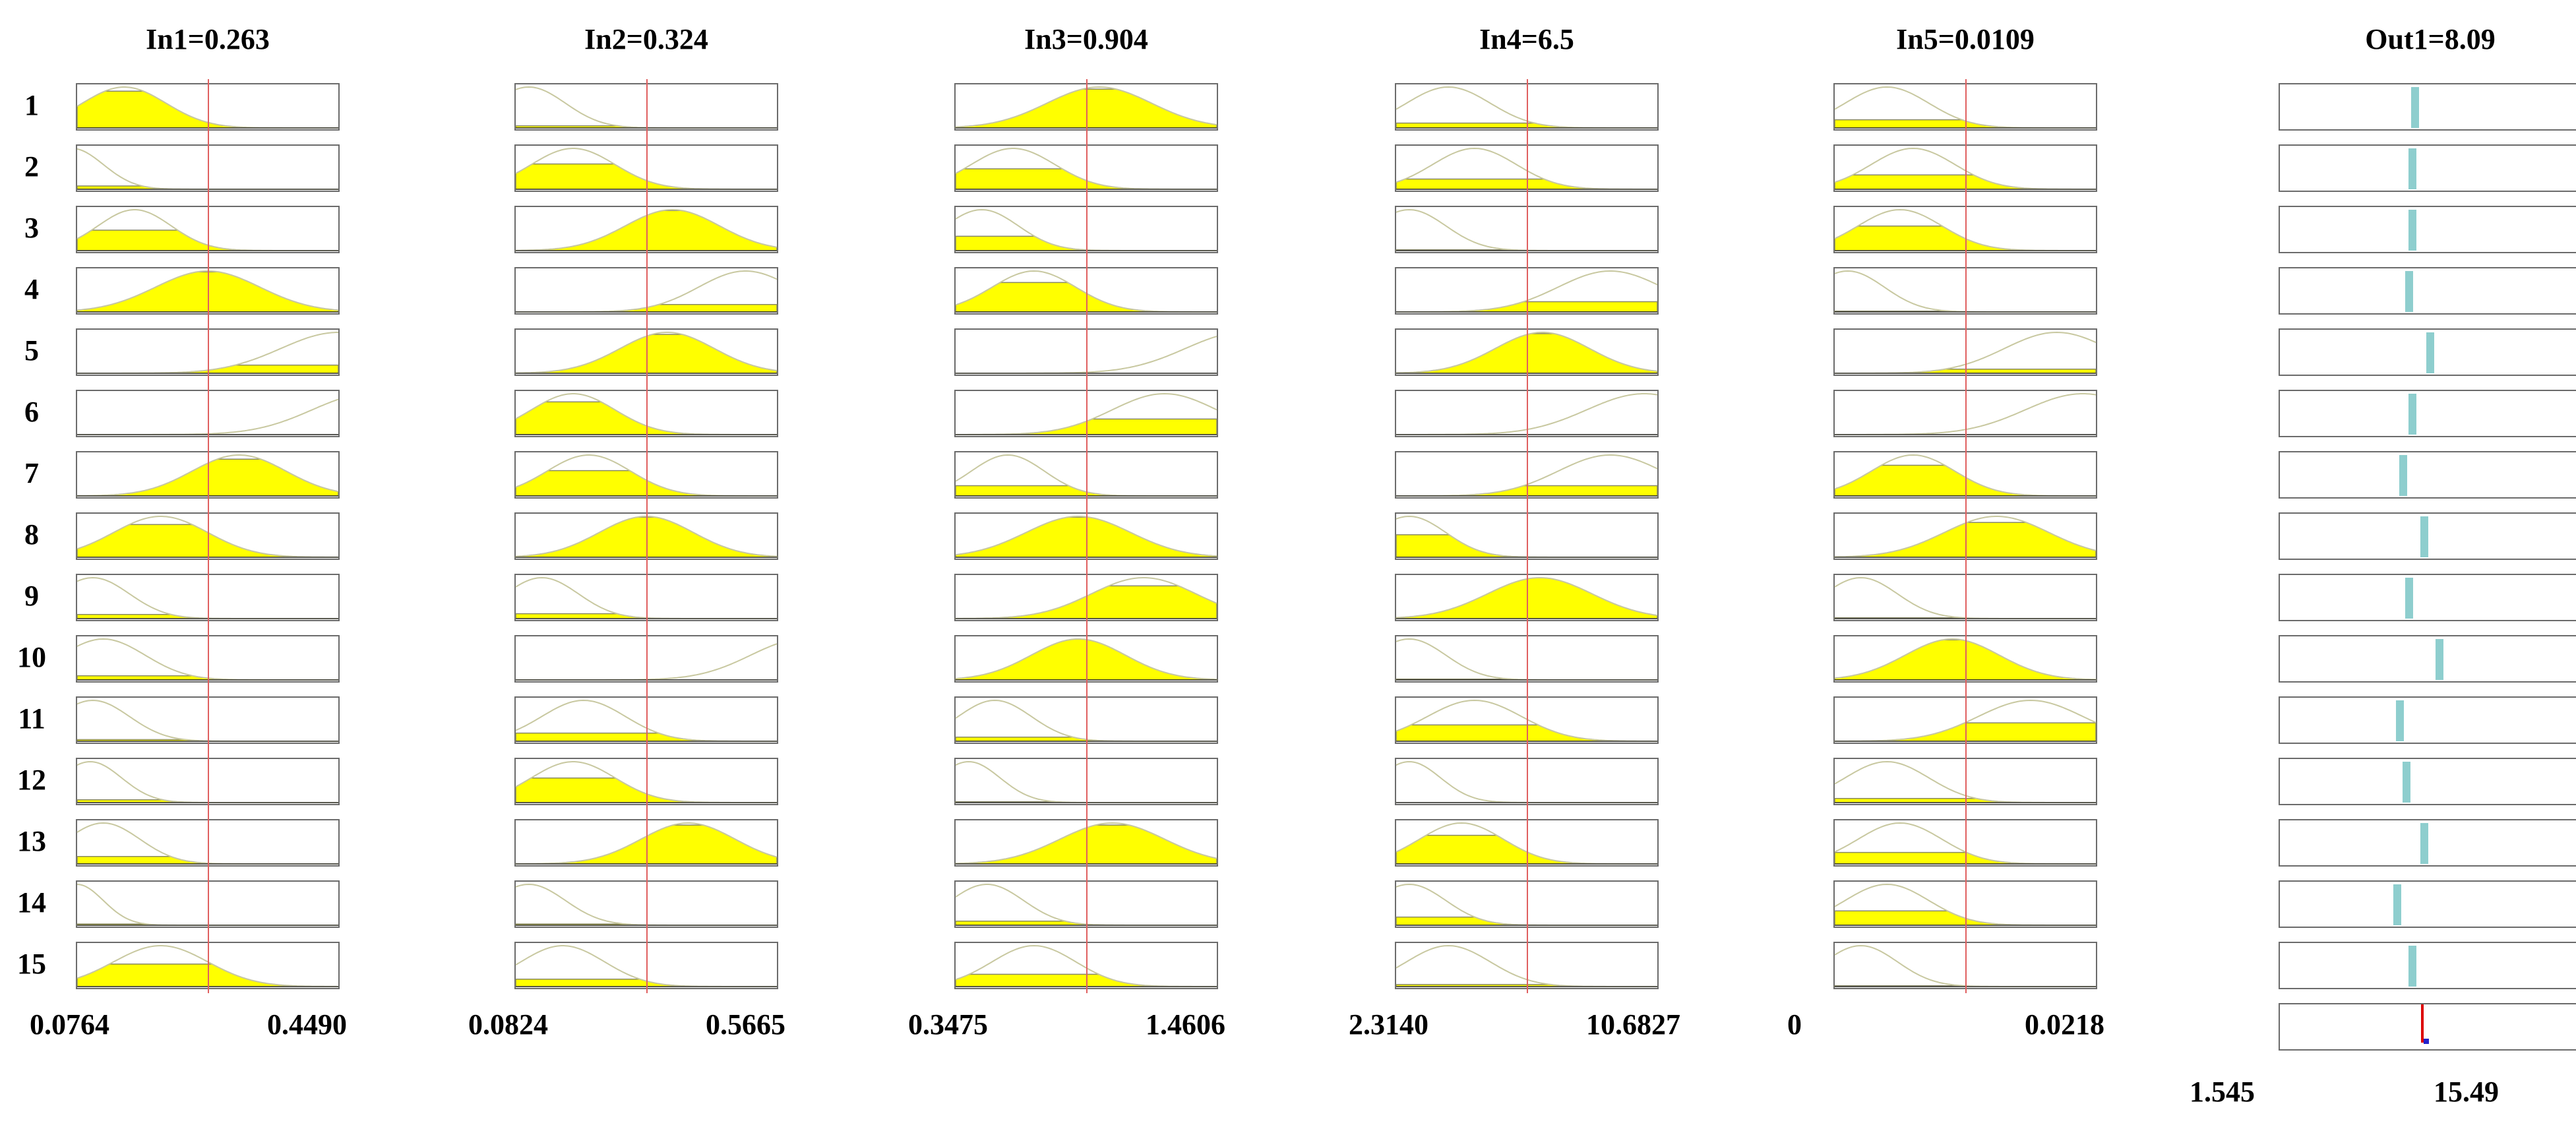 This screenshot has width=2576, height=1131. What do you see at coordinates (31, 964) in the screenshot?
I see `rule-number: 15` at bounding box center [31, 964].